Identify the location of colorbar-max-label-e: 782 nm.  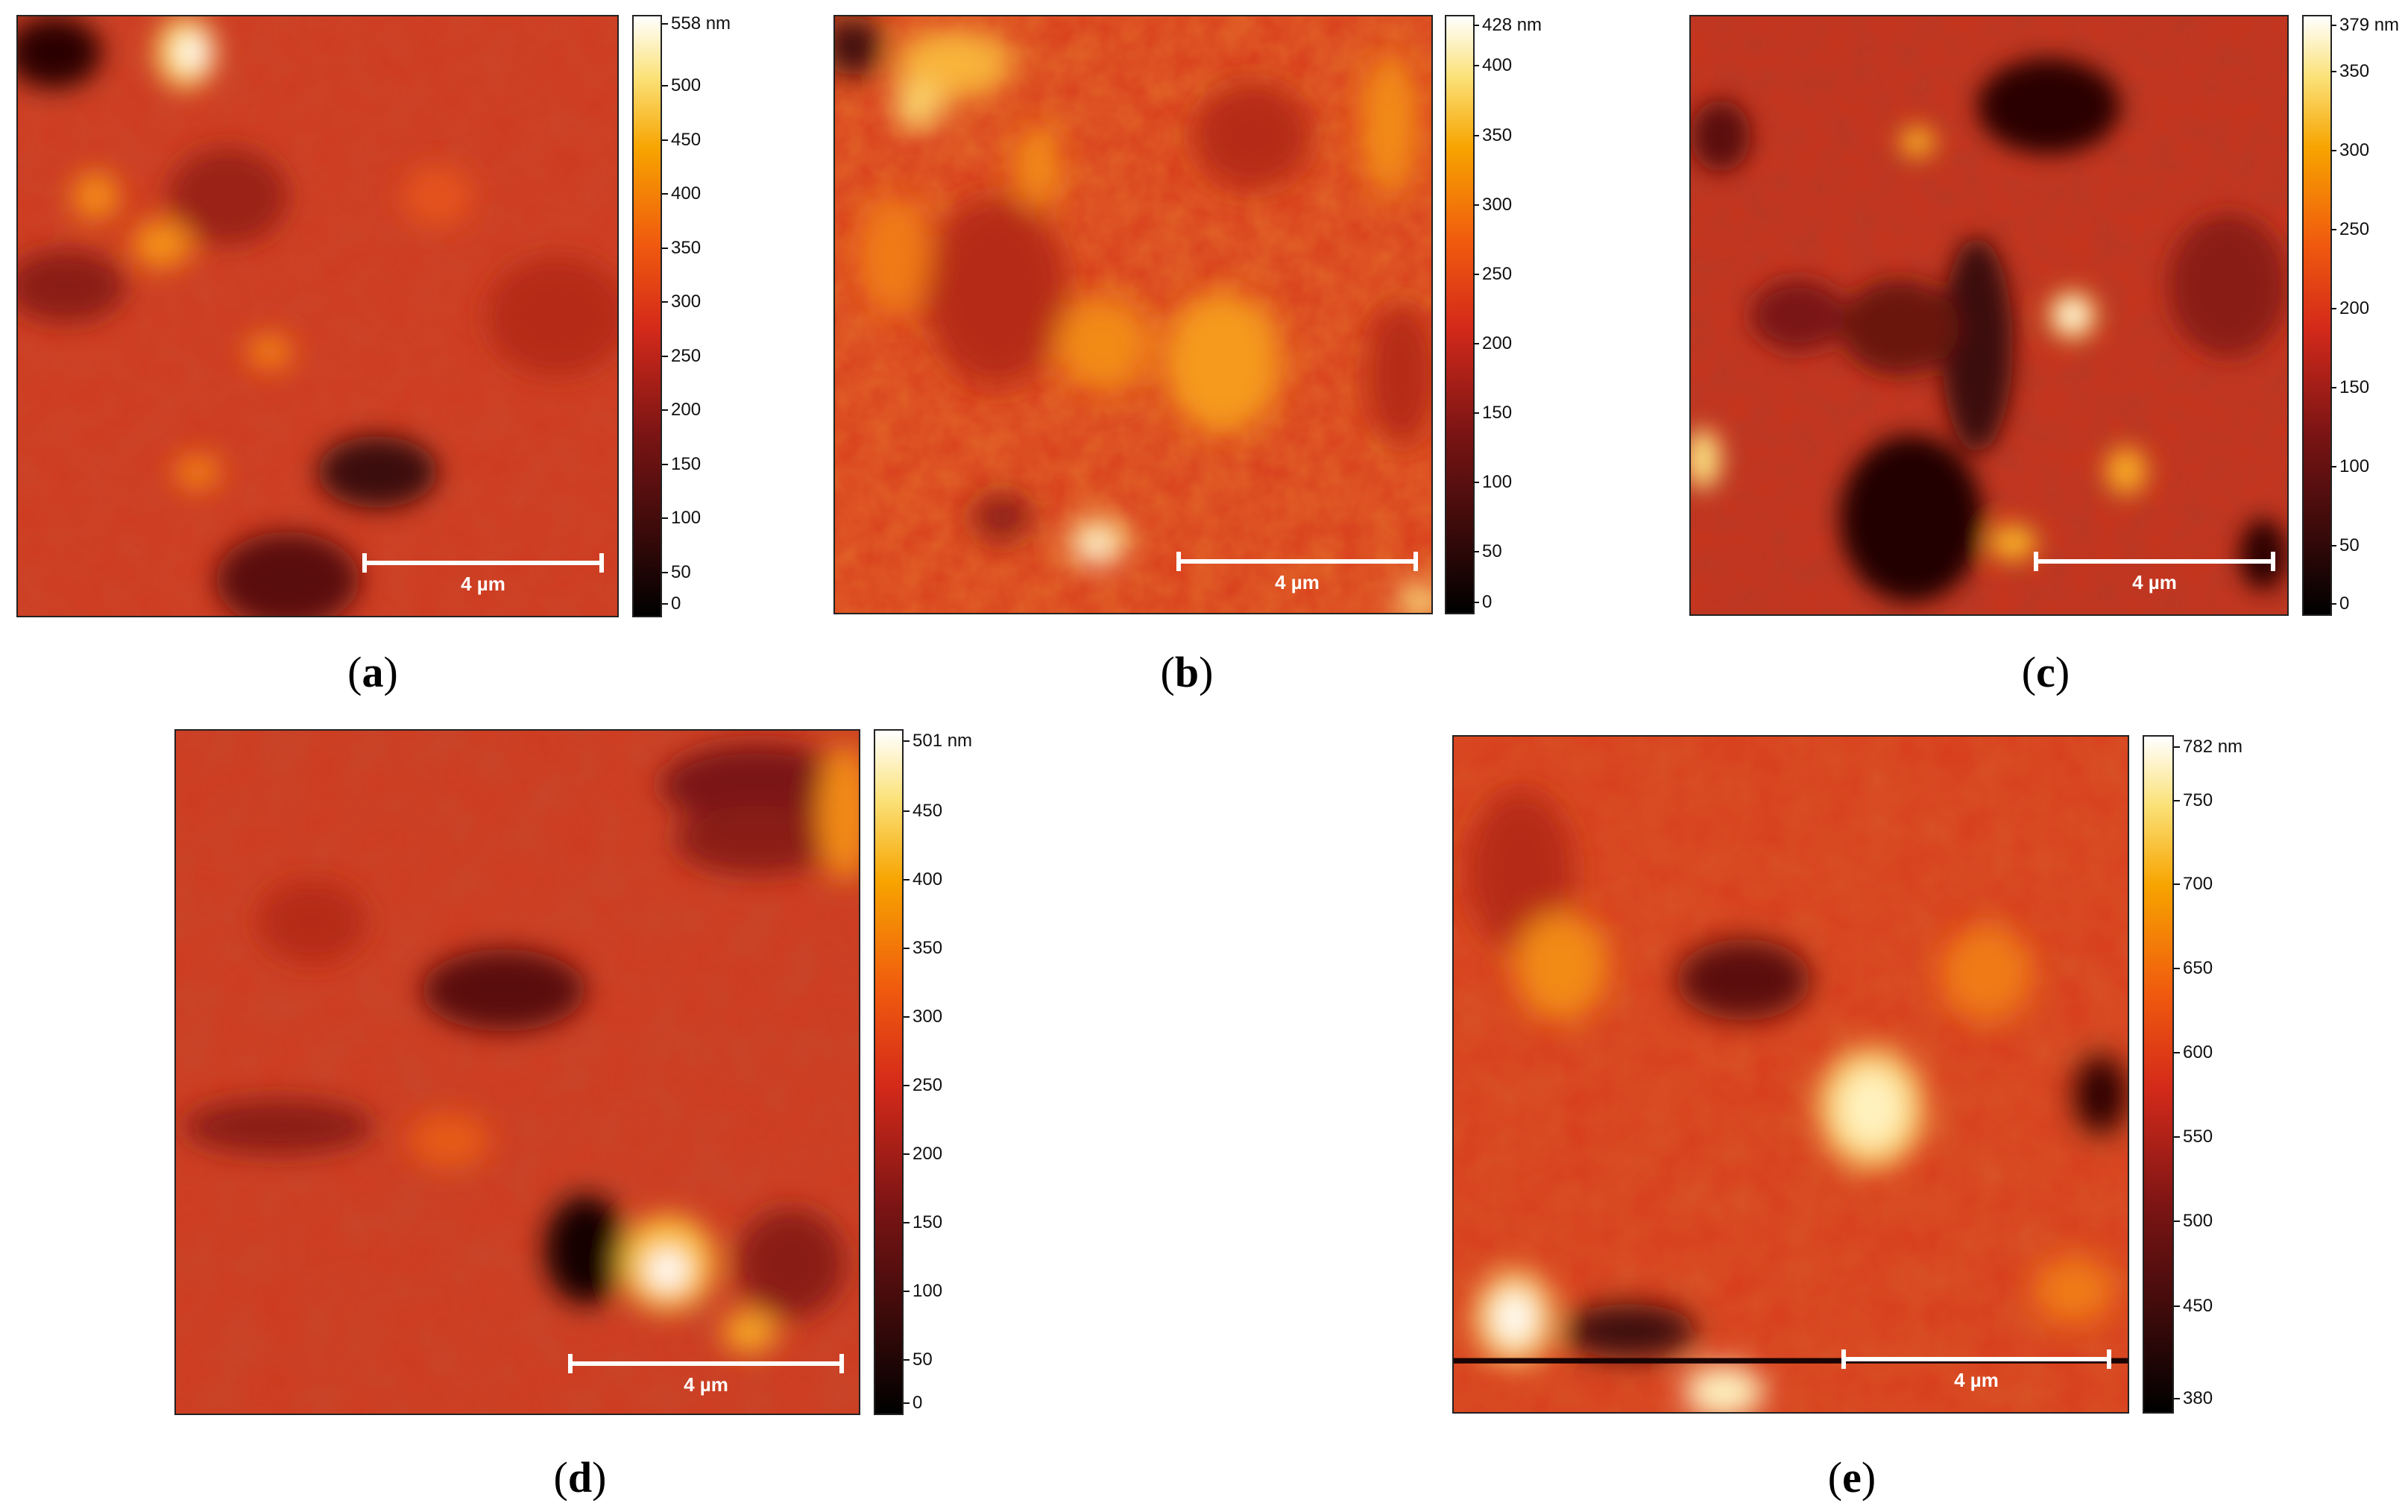
(2208, 747).